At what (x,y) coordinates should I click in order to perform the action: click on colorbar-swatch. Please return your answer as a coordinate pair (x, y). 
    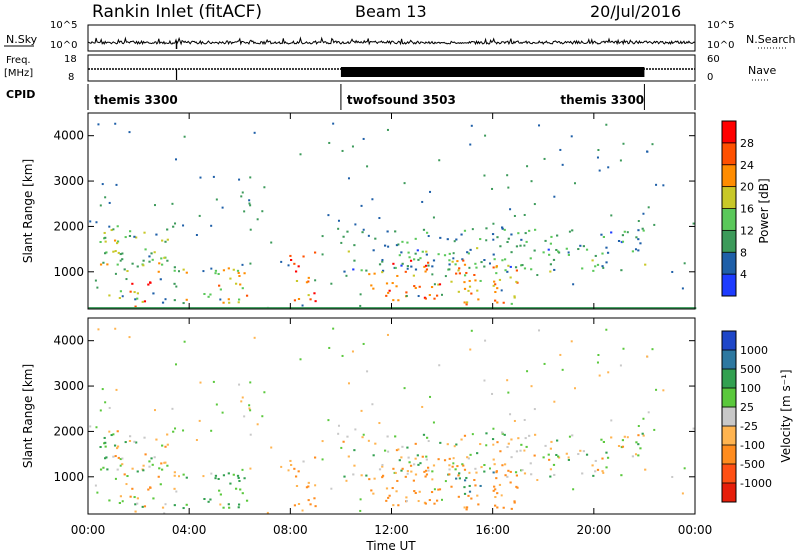
    Looking at the image, I should click on (729, 436).